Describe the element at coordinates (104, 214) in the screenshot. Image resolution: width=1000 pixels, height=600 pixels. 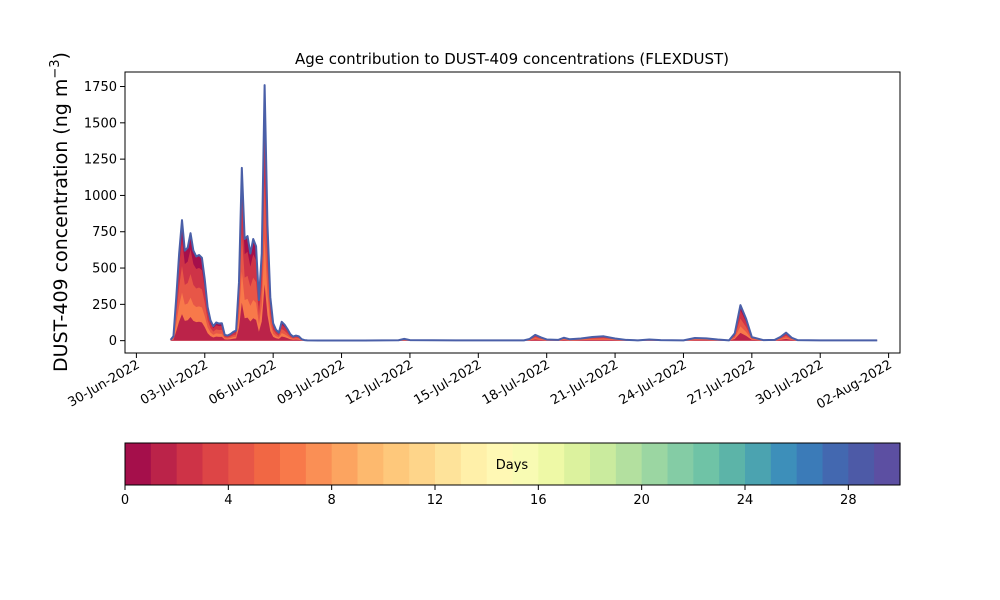
I see `y-axis-ticks: 0 250 500 750 1000 1250 1500 1750` at that location.